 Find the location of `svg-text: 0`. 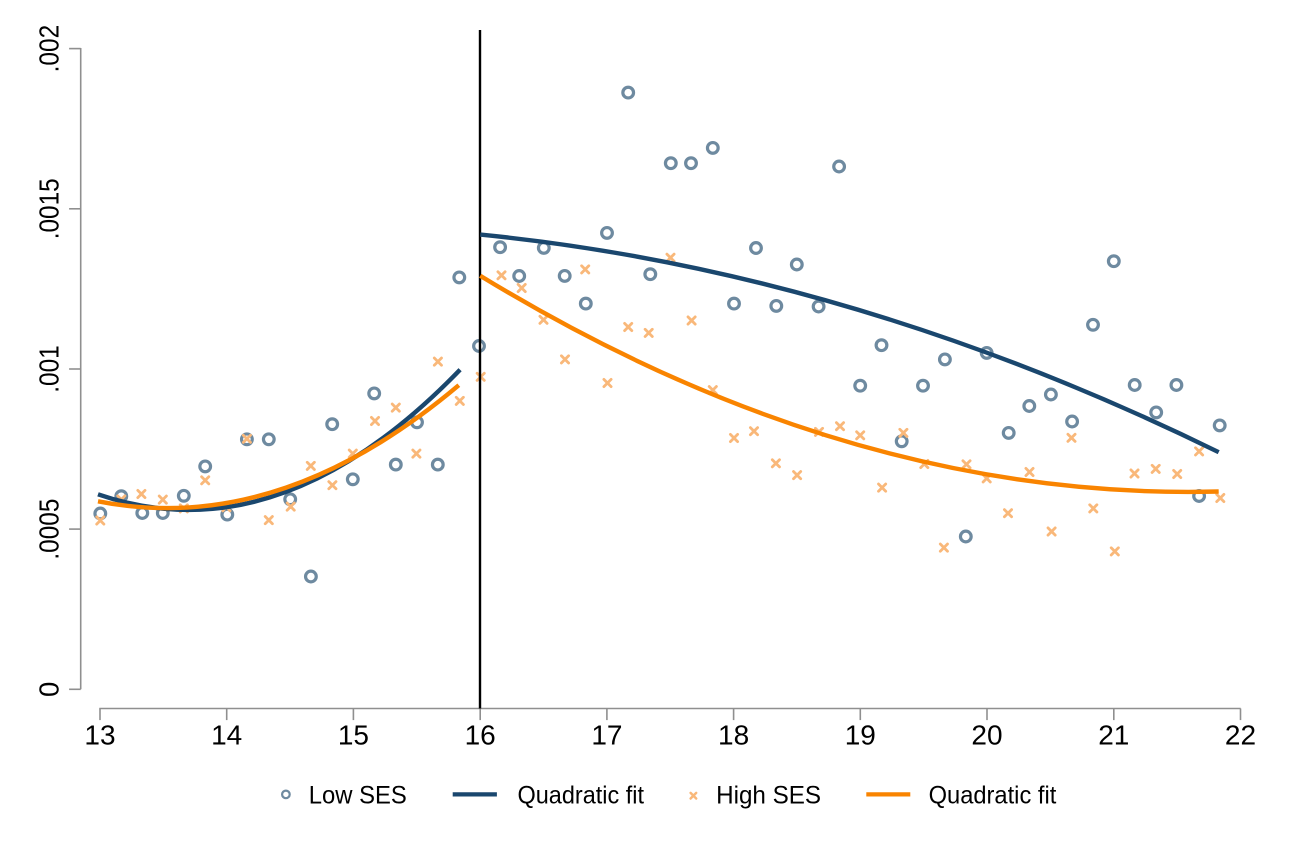

svg-text: 0 is located at coordinates (48, 689).